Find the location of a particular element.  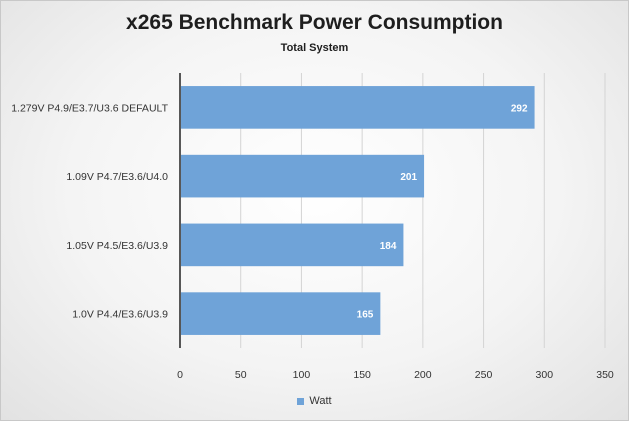

legend-label: Watt is located at coordinates (320, 401).